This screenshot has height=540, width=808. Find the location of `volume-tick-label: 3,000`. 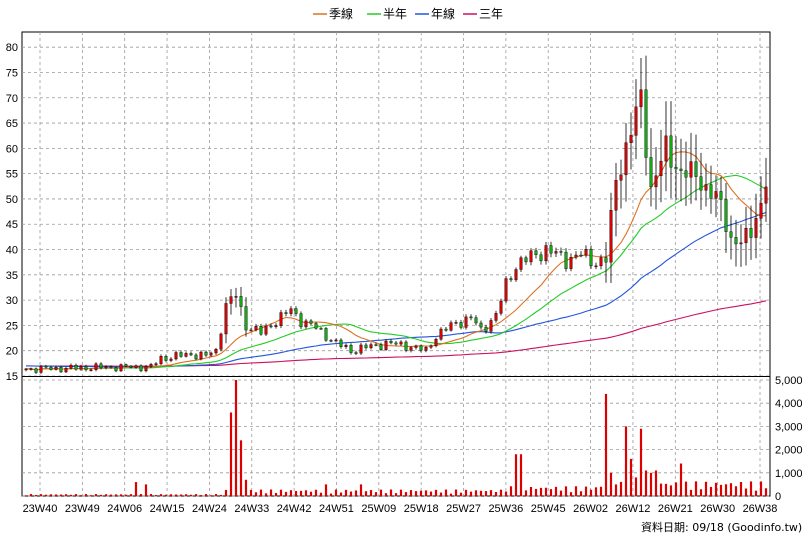

volume-tick-label: 3,000 is located at coordinates (789, 427).